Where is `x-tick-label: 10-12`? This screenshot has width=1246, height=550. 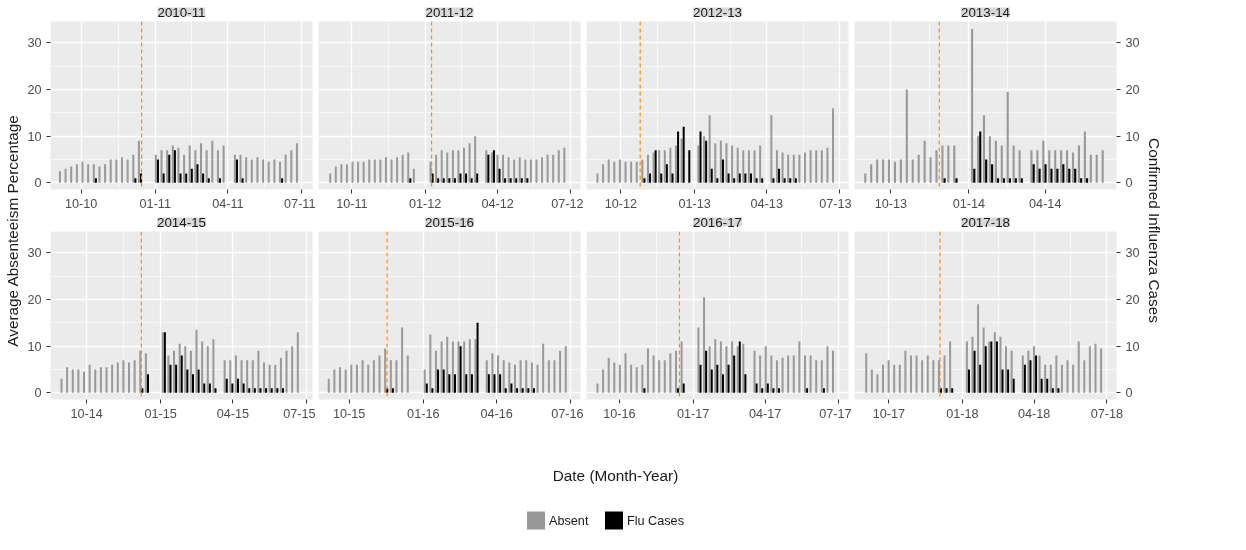
x-tick-label: 10-12 is located at coordinates (621, 203).